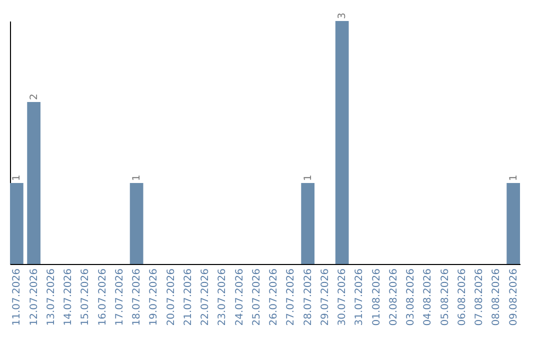 This screenshot has width=540, height=340. What do you see at coordinates (206, 297) in the screenshot?
I see `x-tick-label: 22.07.2026` at bounding box center [206, 297].